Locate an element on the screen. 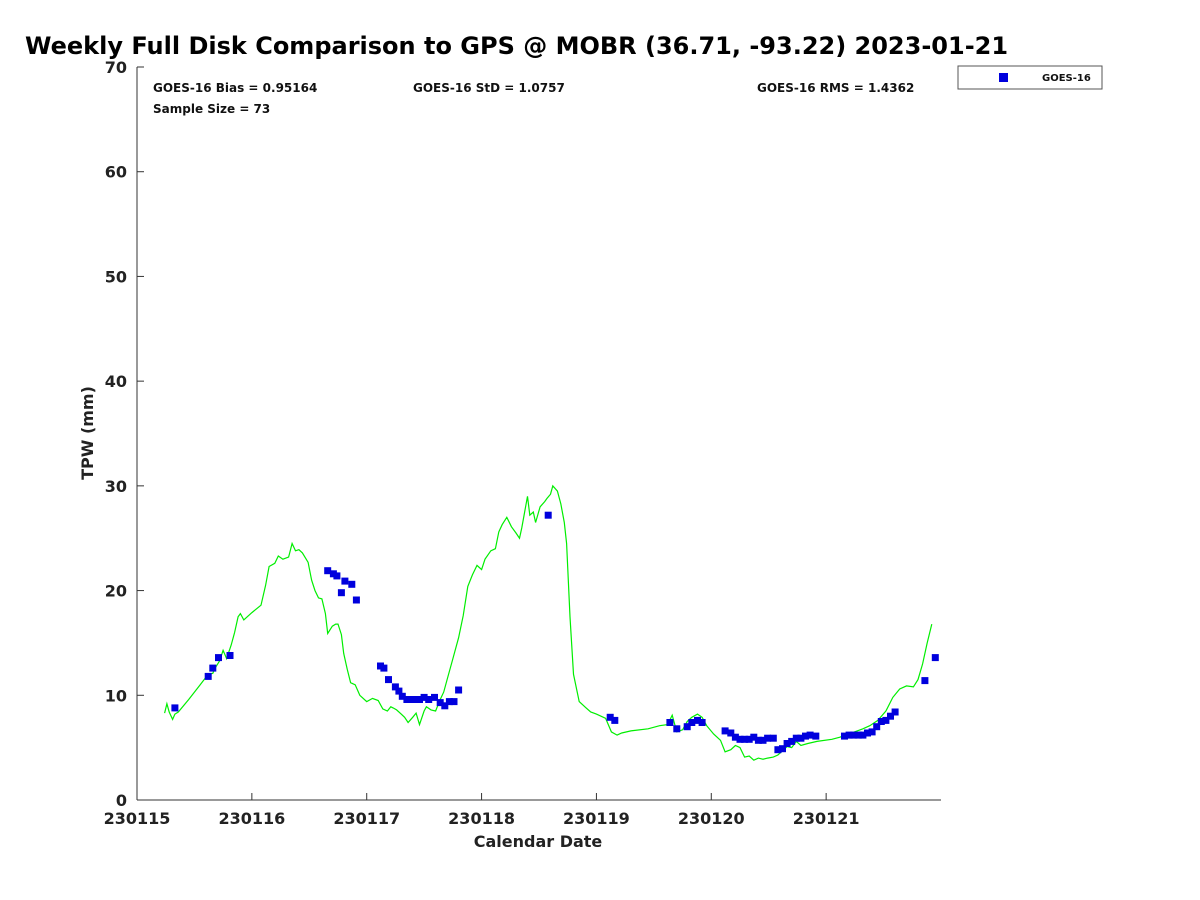 This screenshot has height=900, width=1200. std-stat: GOES-16 StD = 1.0757 is located at coordinates (489, 88).